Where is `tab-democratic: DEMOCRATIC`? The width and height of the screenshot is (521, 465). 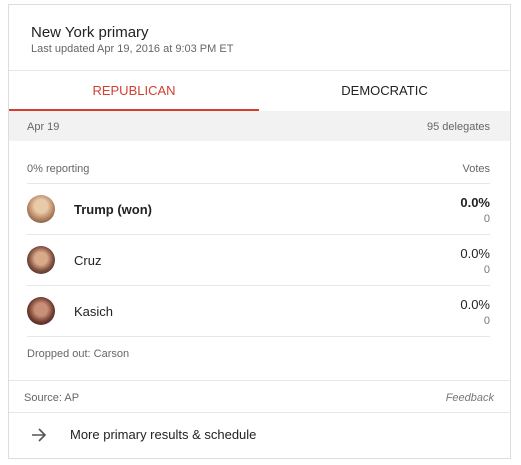
tab-democratic: DEMOCRATIC is located at coordinates (384, 90).